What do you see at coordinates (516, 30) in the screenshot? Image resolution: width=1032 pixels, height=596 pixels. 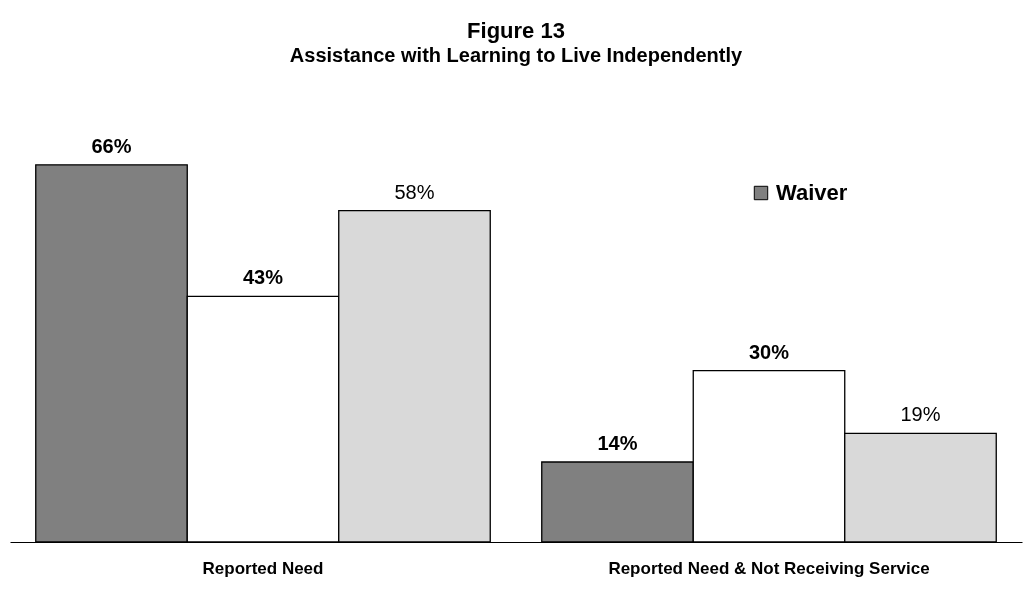 I see `chart-title: Figure 13` at bounding box center [516, 30].